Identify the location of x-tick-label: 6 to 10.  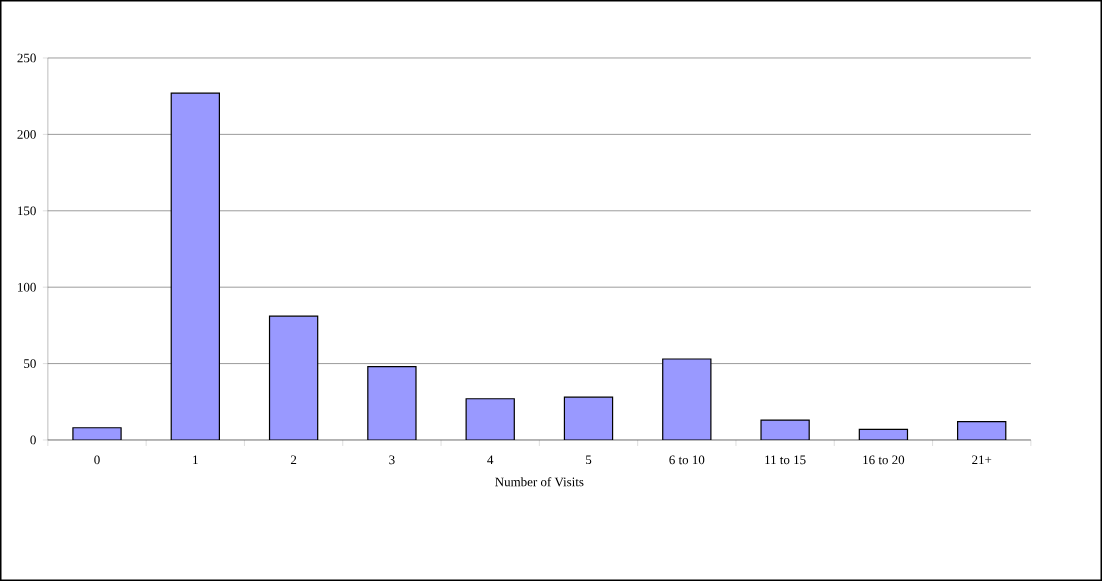
(687, 460).